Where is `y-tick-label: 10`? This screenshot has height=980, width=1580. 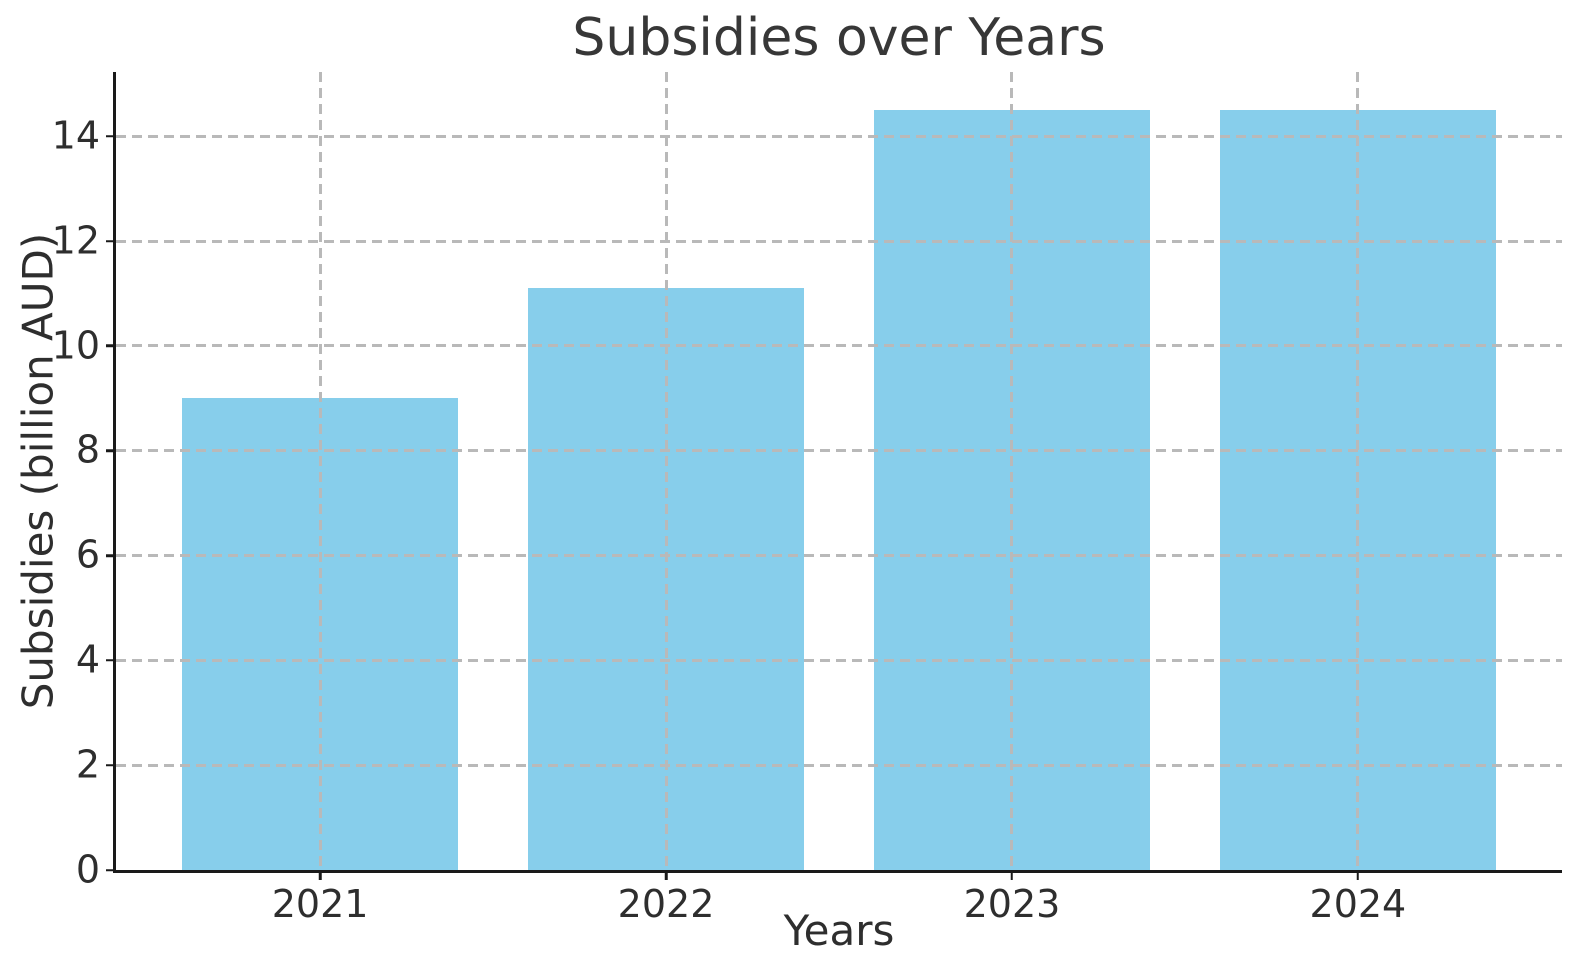
y-tick-label: 10 is located at coordinates (75, 345).